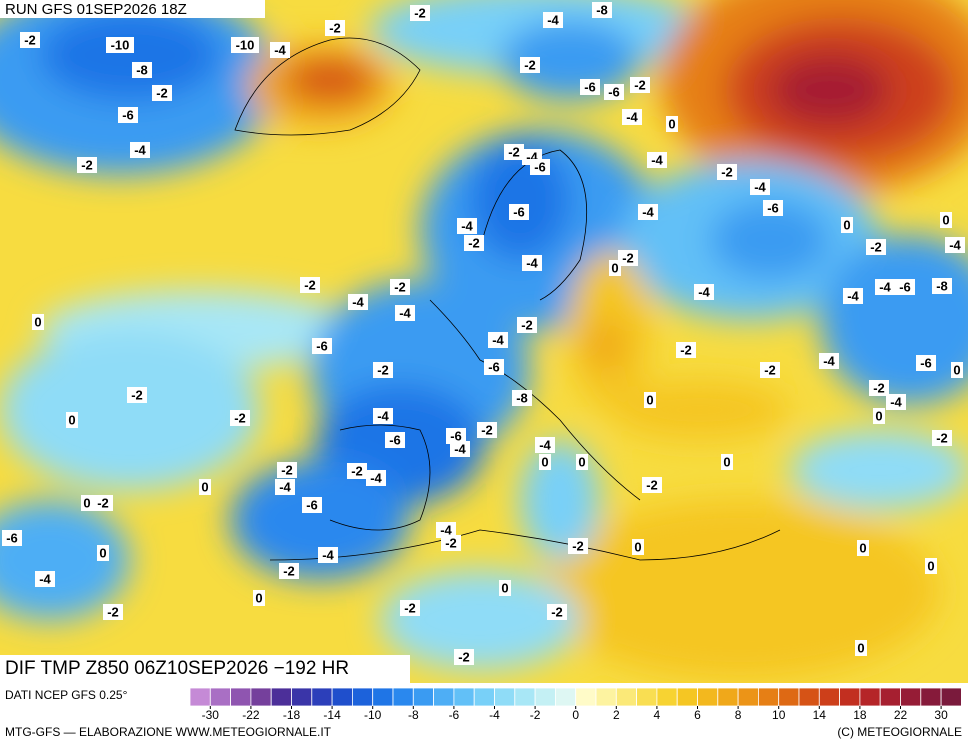  I want to click on tick-label: 22, so click(901, 715).